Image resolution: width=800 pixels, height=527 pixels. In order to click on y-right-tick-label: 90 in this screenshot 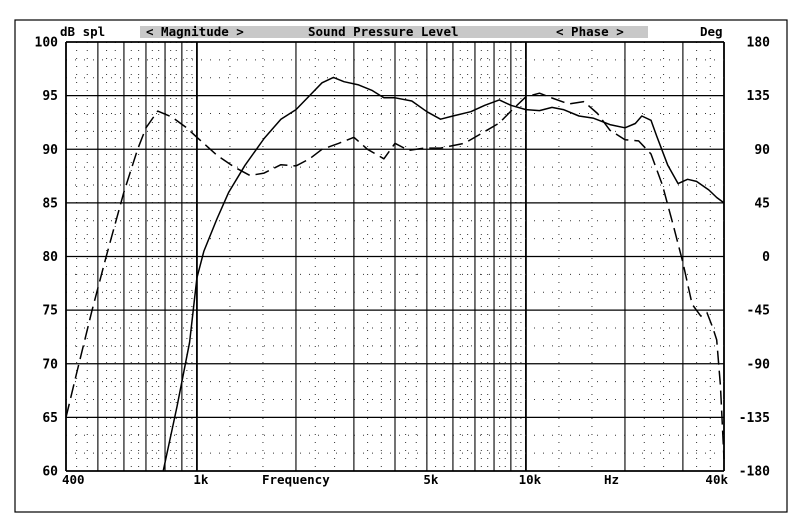, I will do `click(762, 150)`.